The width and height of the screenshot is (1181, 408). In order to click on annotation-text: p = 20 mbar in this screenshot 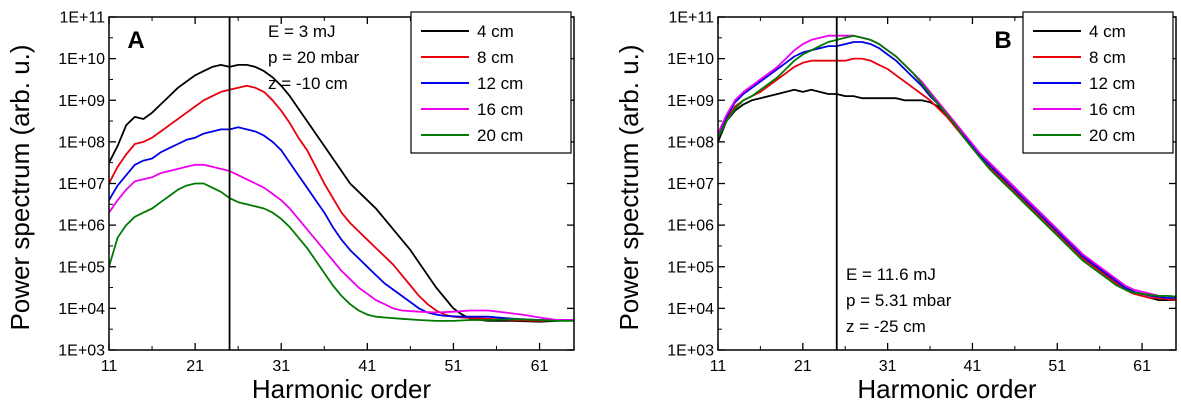, I will do `click(314, 57)`.